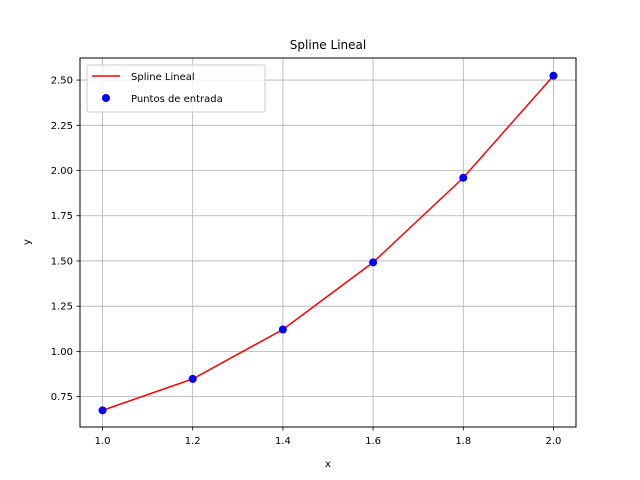  I want to click on x-tick-label: 2.0, so click(554, 441).